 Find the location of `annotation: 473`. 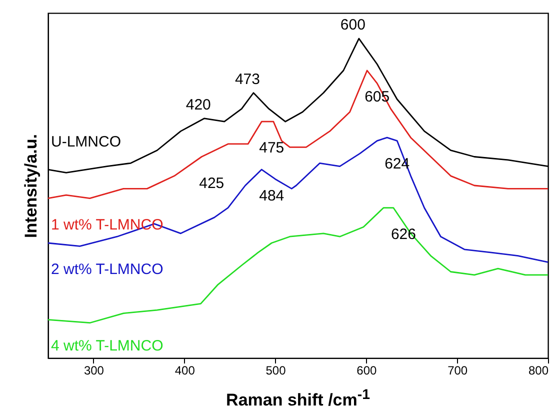

annotation: 473 is located at coordinates (247, 79).